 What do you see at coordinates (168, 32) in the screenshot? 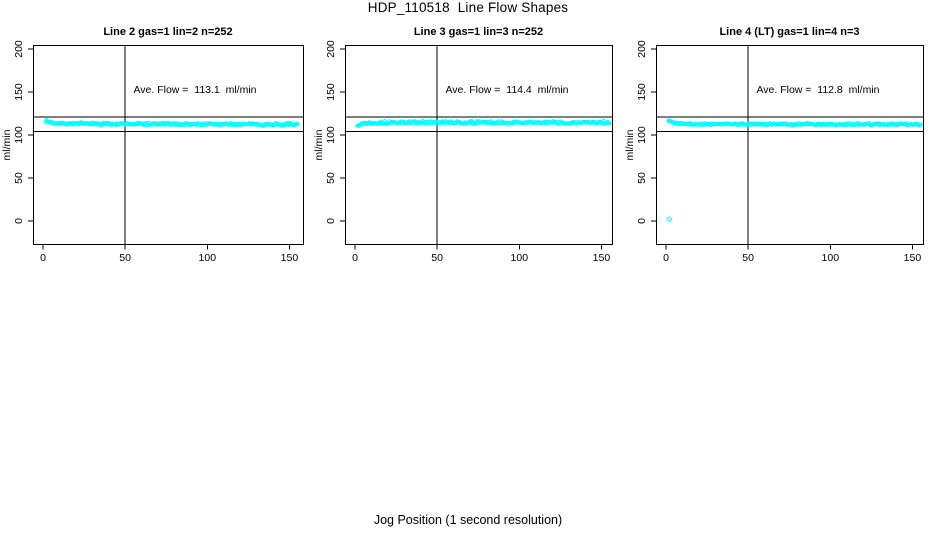
I see `panel-1-title: Line 2 gas=1 lin=2 n=252` at bounding box center [168, 32].